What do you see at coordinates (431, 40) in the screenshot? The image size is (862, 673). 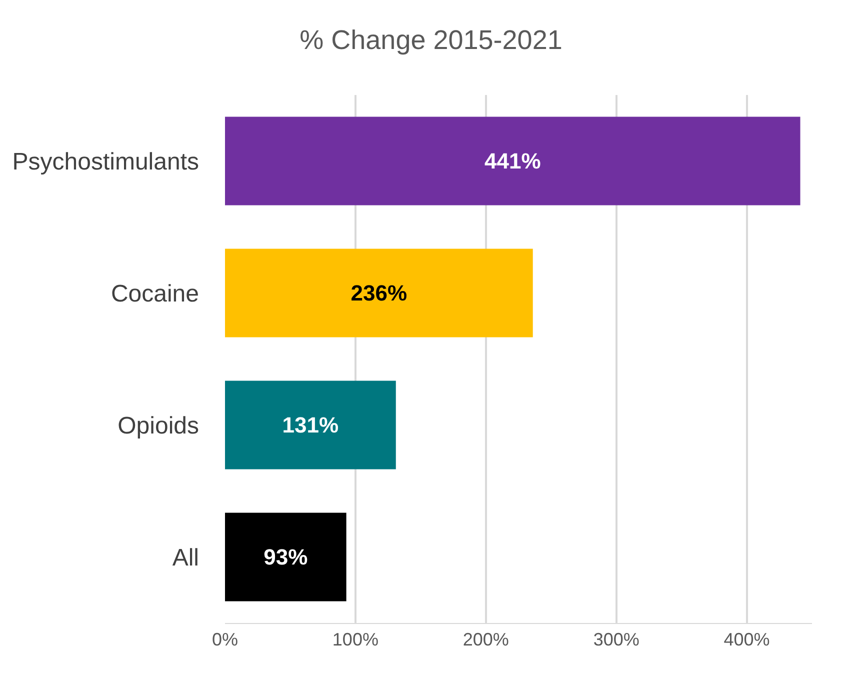 I see `chart-title: % Change 2015-2021` at bounding box center [431, 40].